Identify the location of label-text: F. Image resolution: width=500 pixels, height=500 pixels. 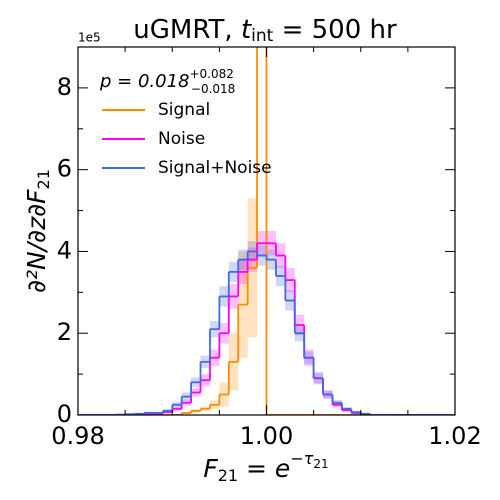
(210, 468).